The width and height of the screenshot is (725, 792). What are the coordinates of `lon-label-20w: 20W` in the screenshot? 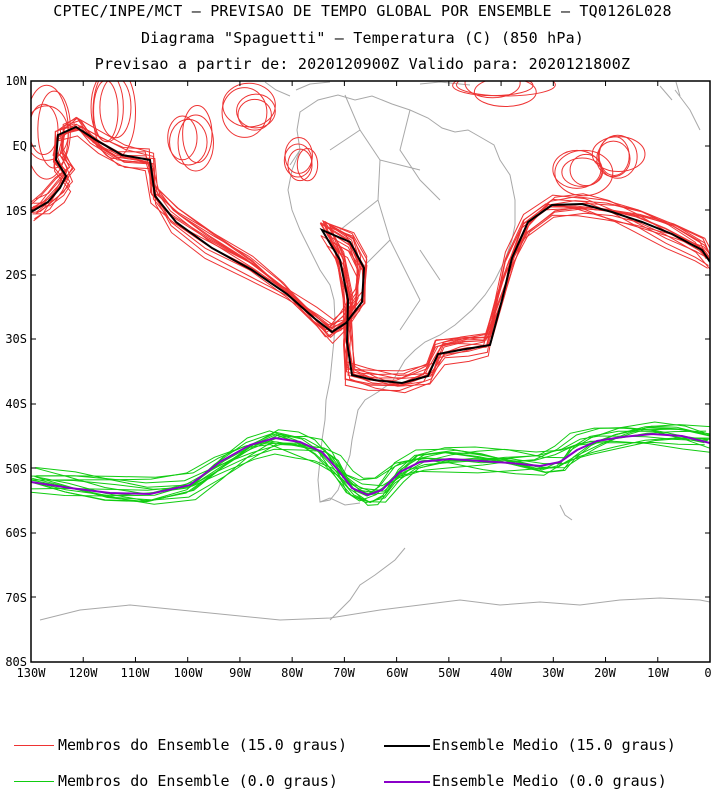 It's located at (605, 673).